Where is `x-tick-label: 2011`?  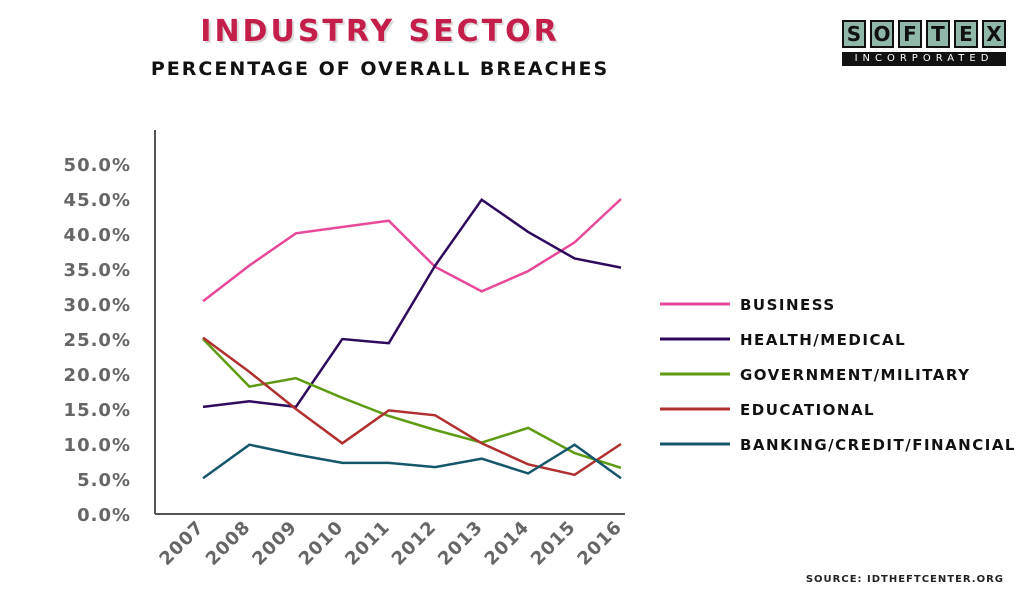 x-tick-label: 2011 is located at coordinates (367, 543).